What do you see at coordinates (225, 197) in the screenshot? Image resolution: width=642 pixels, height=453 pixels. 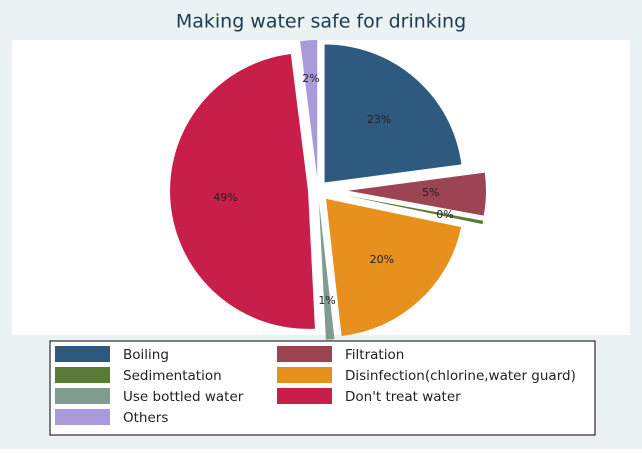 I see `data-label: 49%` at bounding box center [225, 197].